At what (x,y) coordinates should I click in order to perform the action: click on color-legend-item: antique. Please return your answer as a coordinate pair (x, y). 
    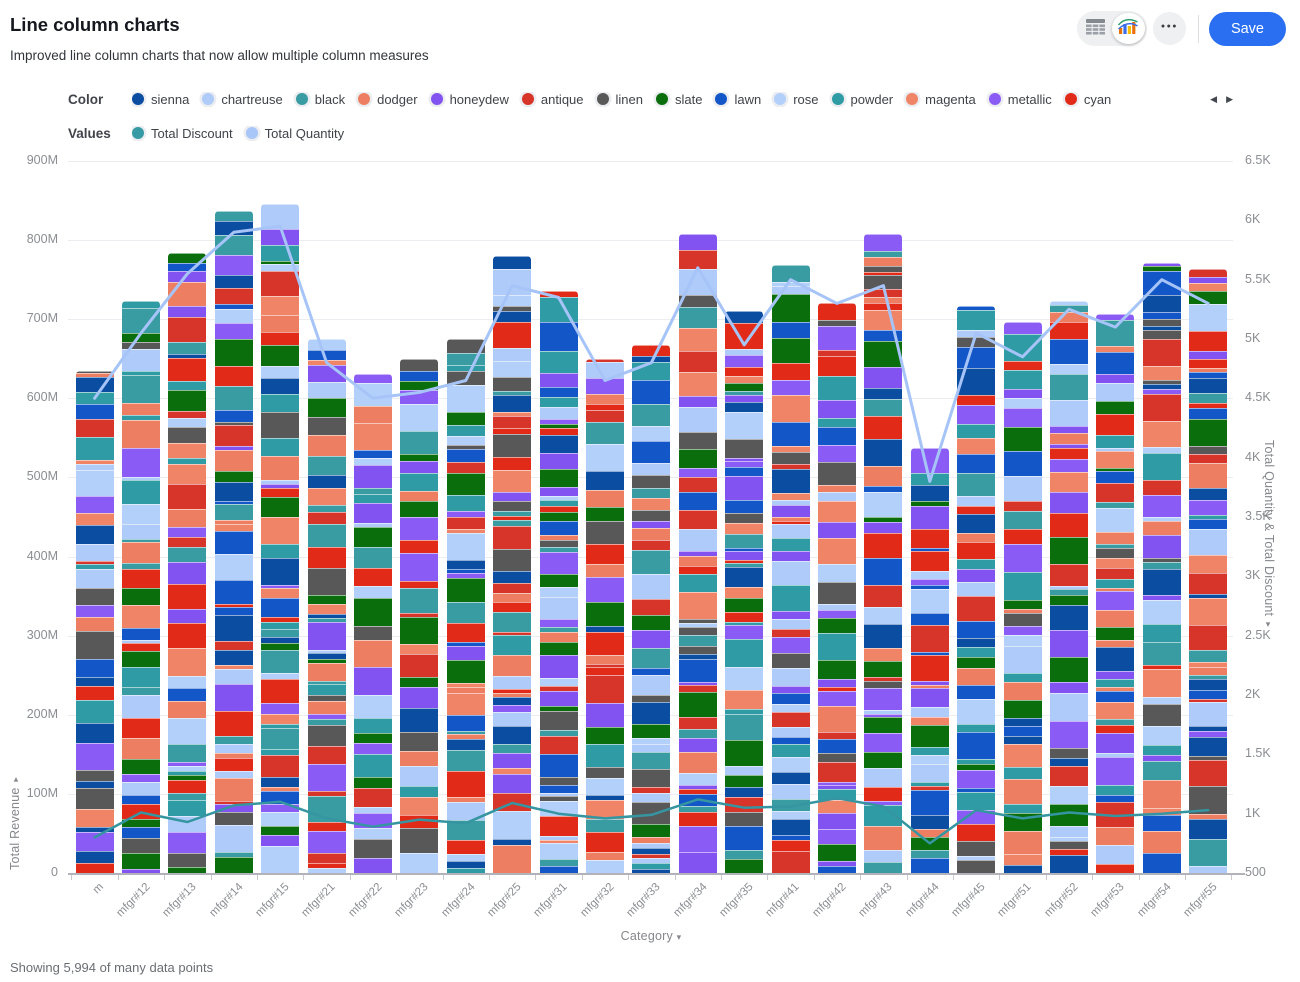
    Looking at the image, I should click on (552, 99).